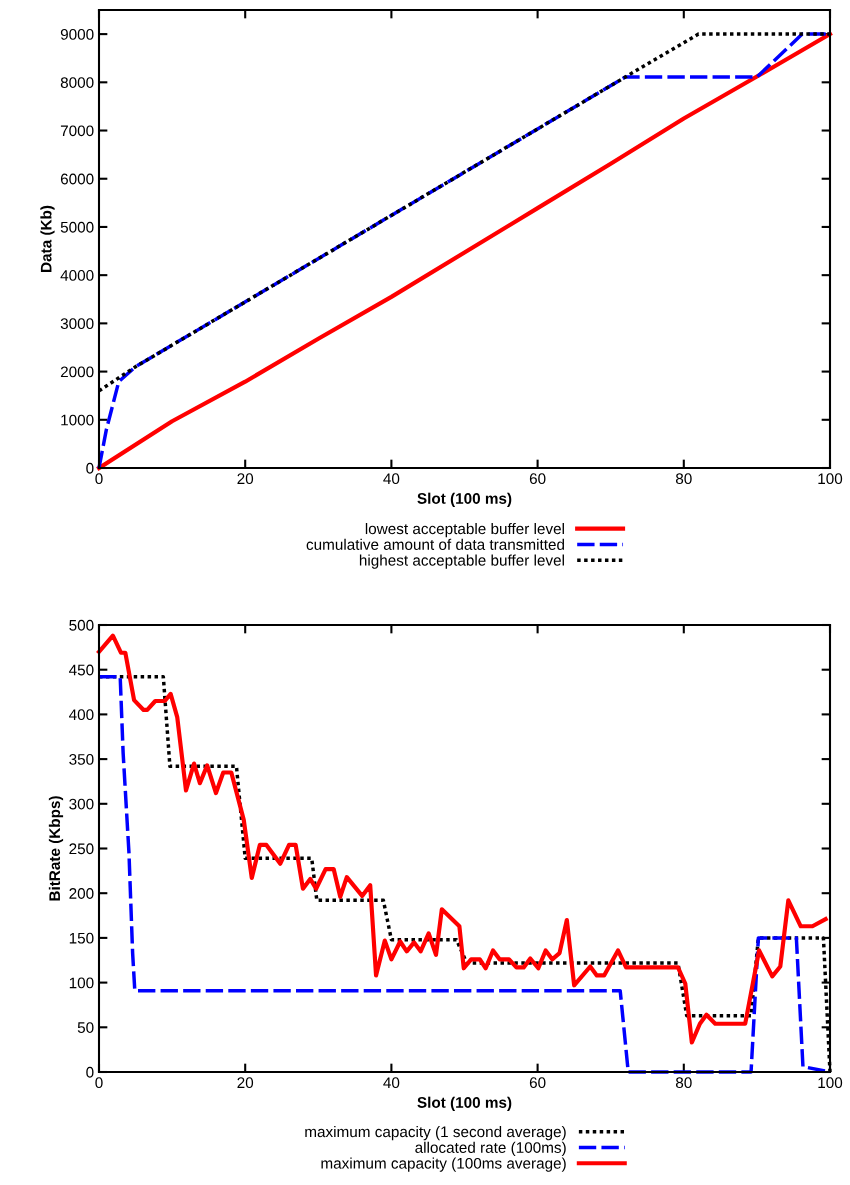 The height and width of the screenshot is (1185, 850). I want to click on y-tick-label: 50, so click(85, 1027).